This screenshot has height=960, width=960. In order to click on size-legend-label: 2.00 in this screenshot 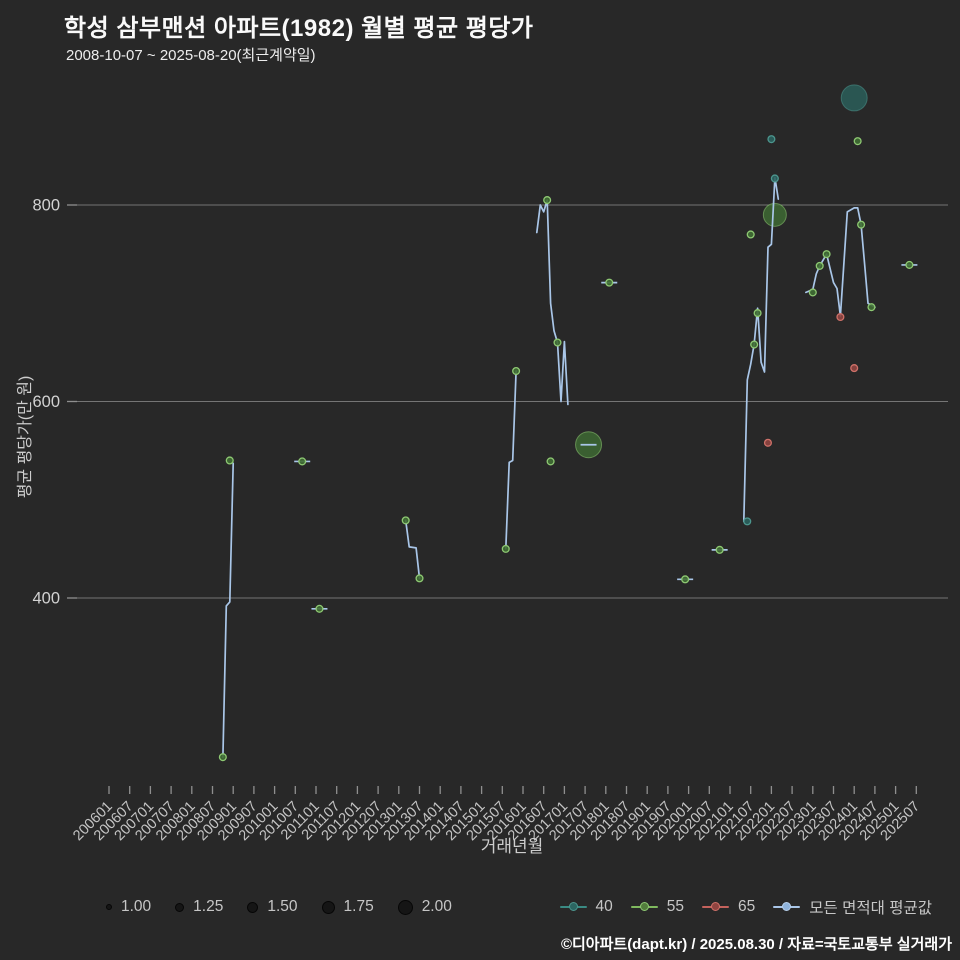, I will do `click(436, 906)`.